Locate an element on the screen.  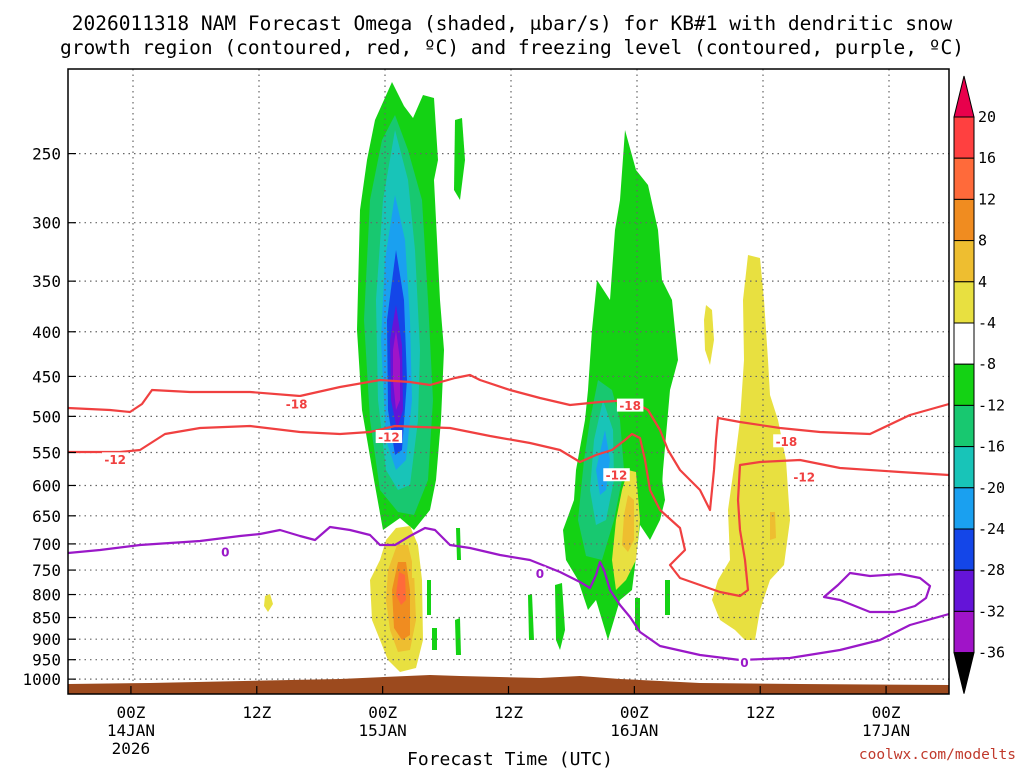
x-tick-date-label: 14JAN is located at coordinates (131, 730).